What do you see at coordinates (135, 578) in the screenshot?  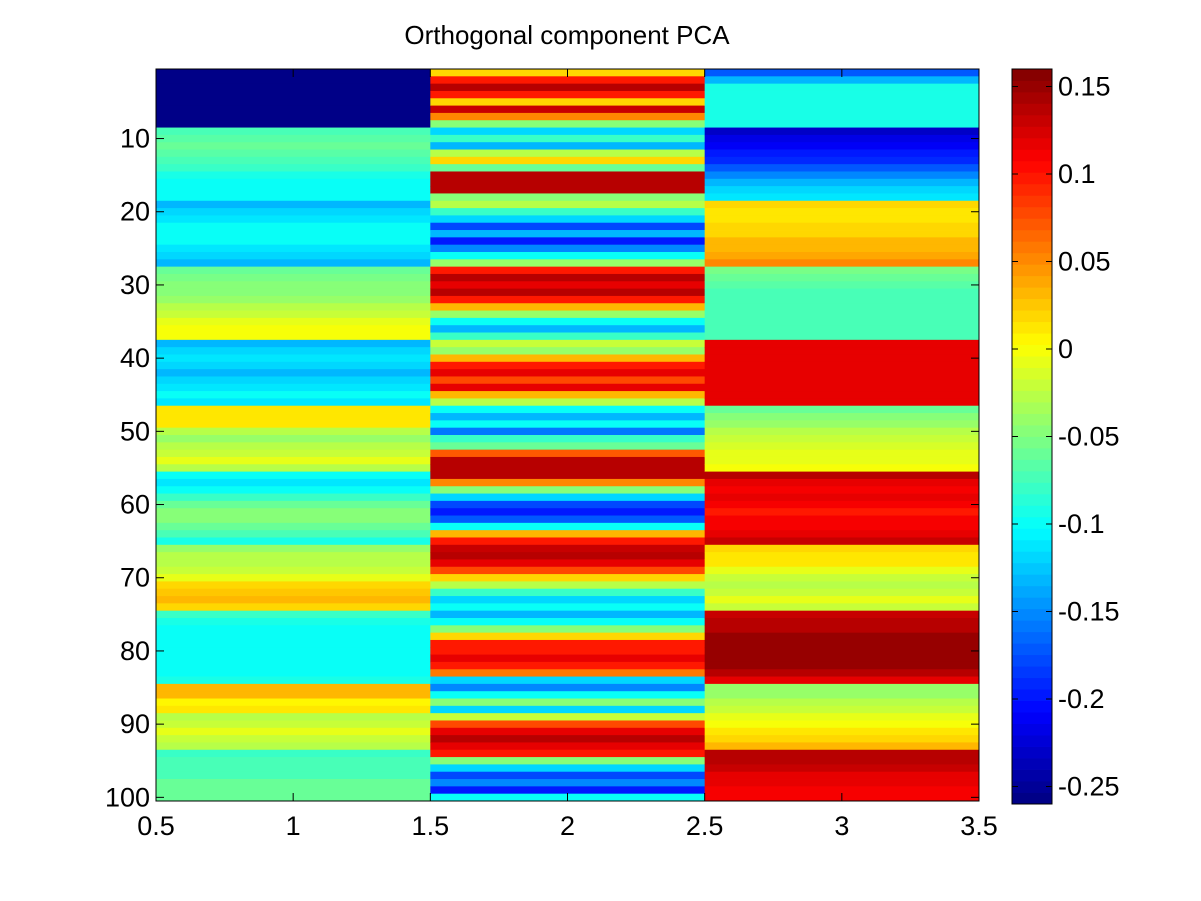 I see `y-tick-label: 70` at bounding box center [135, 578].